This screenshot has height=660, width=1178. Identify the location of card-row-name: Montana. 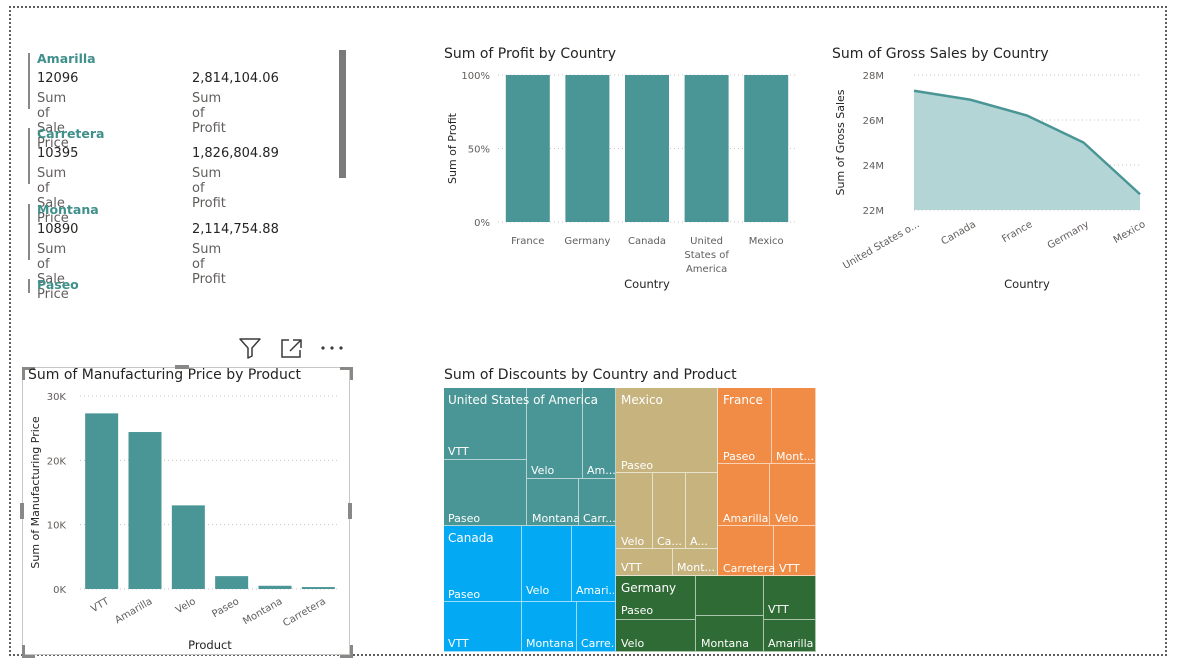
(68, 209).